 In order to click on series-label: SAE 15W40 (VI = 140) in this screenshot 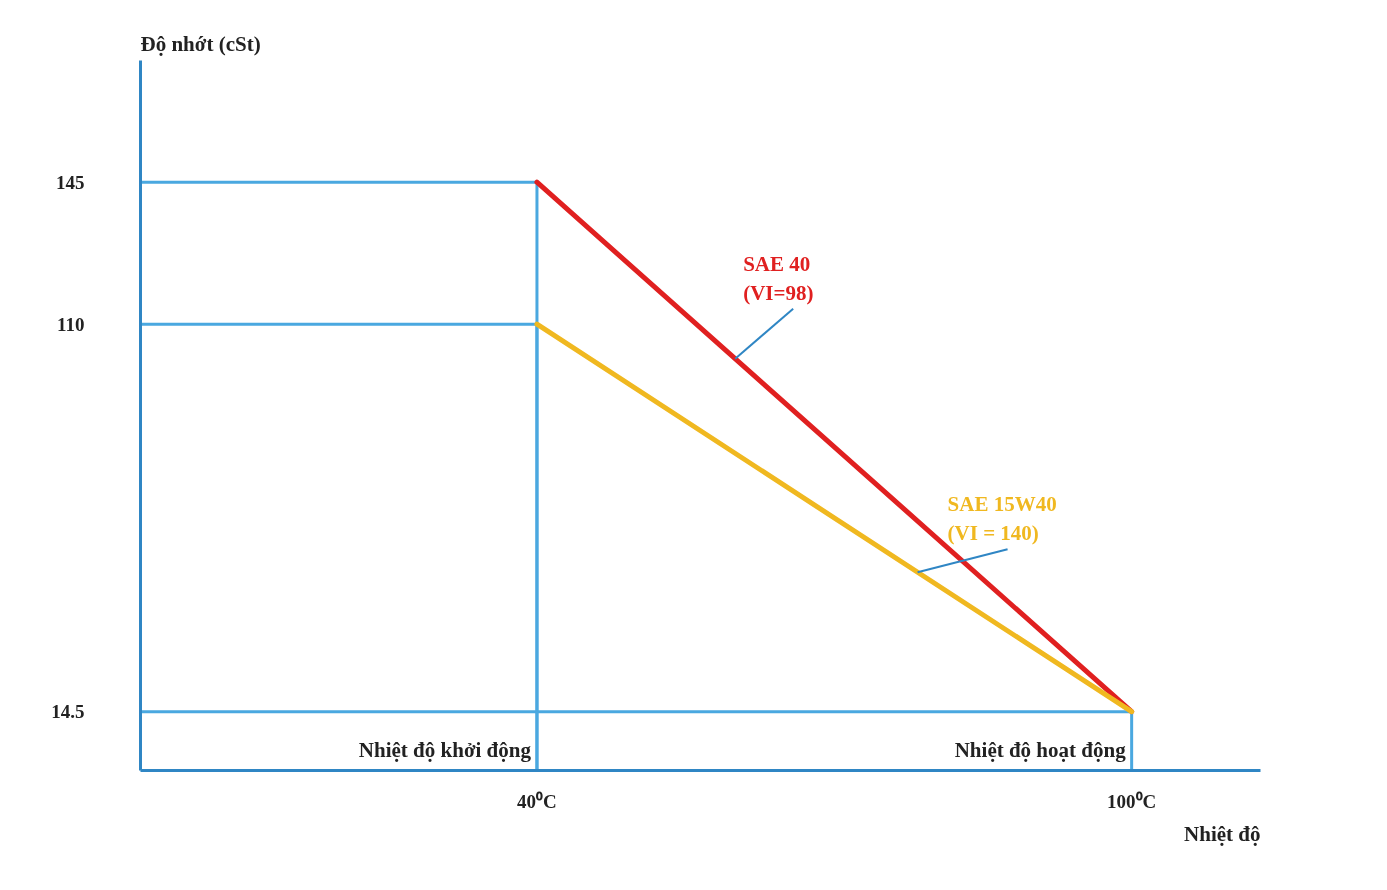, I will do `click(1002, 519)`.